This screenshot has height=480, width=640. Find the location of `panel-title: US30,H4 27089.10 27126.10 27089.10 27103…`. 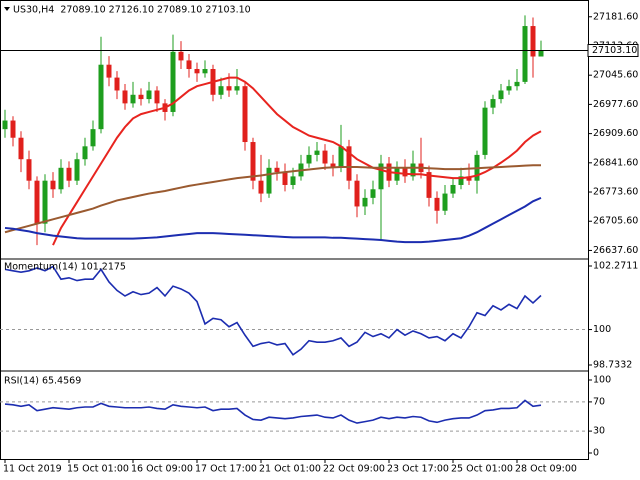

panel-title: US30,H4 27089.10 27126.10 27089.10 27103… is located at coordinates (132, 10).